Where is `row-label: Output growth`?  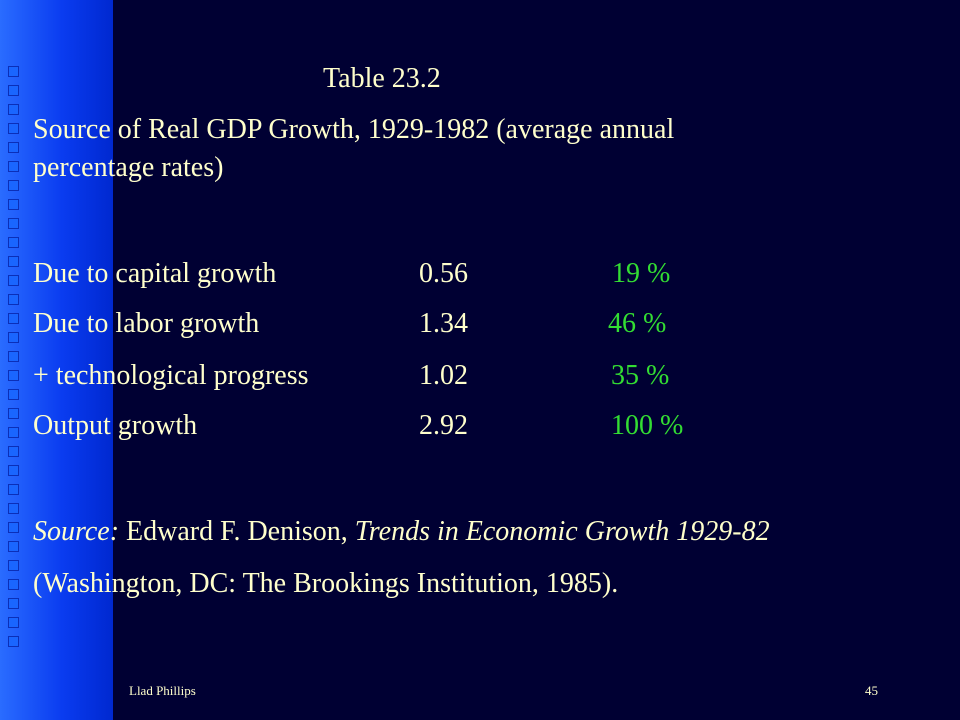
row-label: Output growth is located at coordinates (115, 425).